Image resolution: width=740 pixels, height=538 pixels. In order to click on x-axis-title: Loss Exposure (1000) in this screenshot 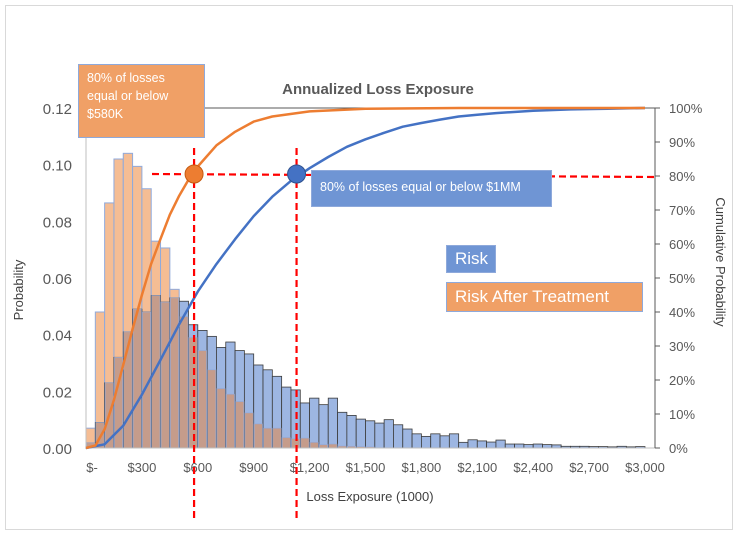, I will do `click(369, 496)`.